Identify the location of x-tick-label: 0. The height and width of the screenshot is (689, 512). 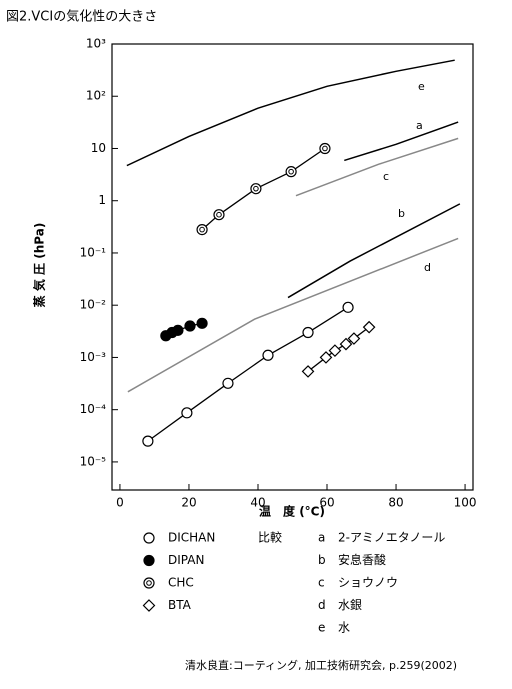
(120, 503).